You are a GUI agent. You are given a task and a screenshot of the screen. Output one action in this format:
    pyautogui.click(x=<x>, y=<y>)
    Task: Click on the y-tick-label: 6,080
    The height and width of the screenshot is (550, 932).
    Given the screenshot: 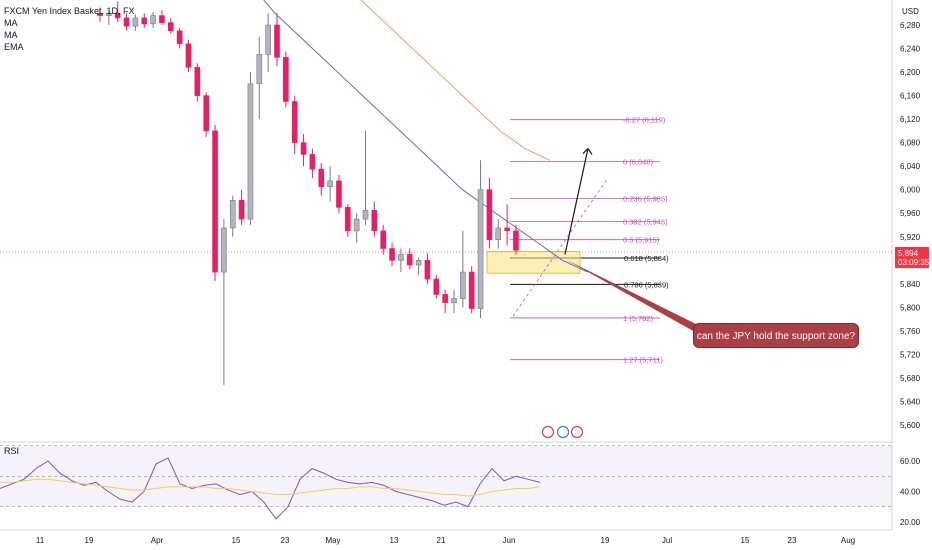 What is the action you would take?
    pyautogui.click(x=910, y=143)
    